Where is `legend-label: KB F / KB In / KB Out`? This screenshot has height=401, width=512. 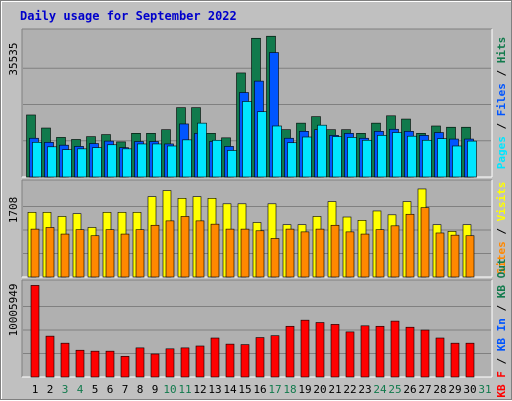 legend-label: KB F / KB In / KB Out is located at coordinates (501, 327).